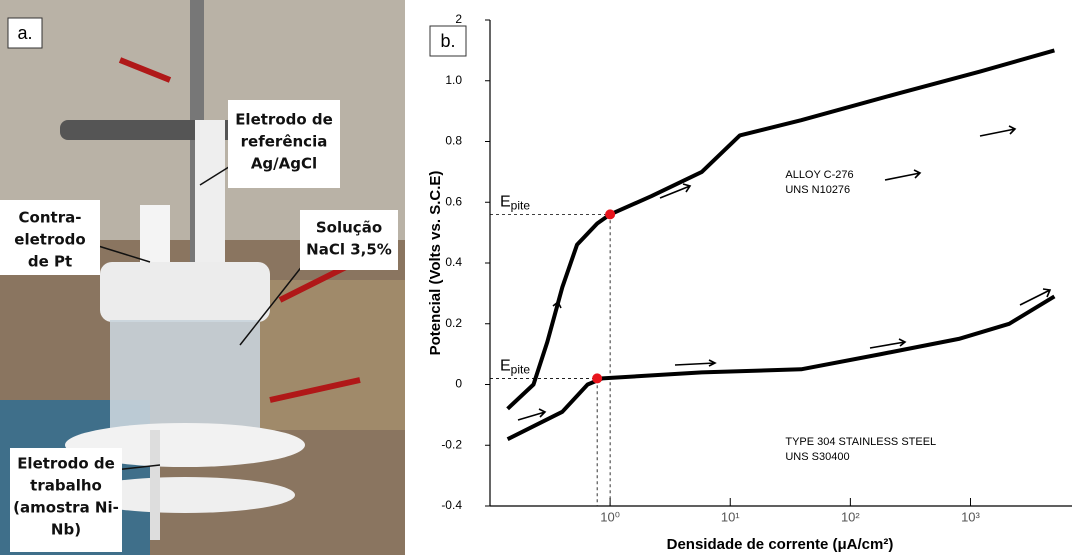  I want to click on x-tick-label: 10¹, so click(730, 516).